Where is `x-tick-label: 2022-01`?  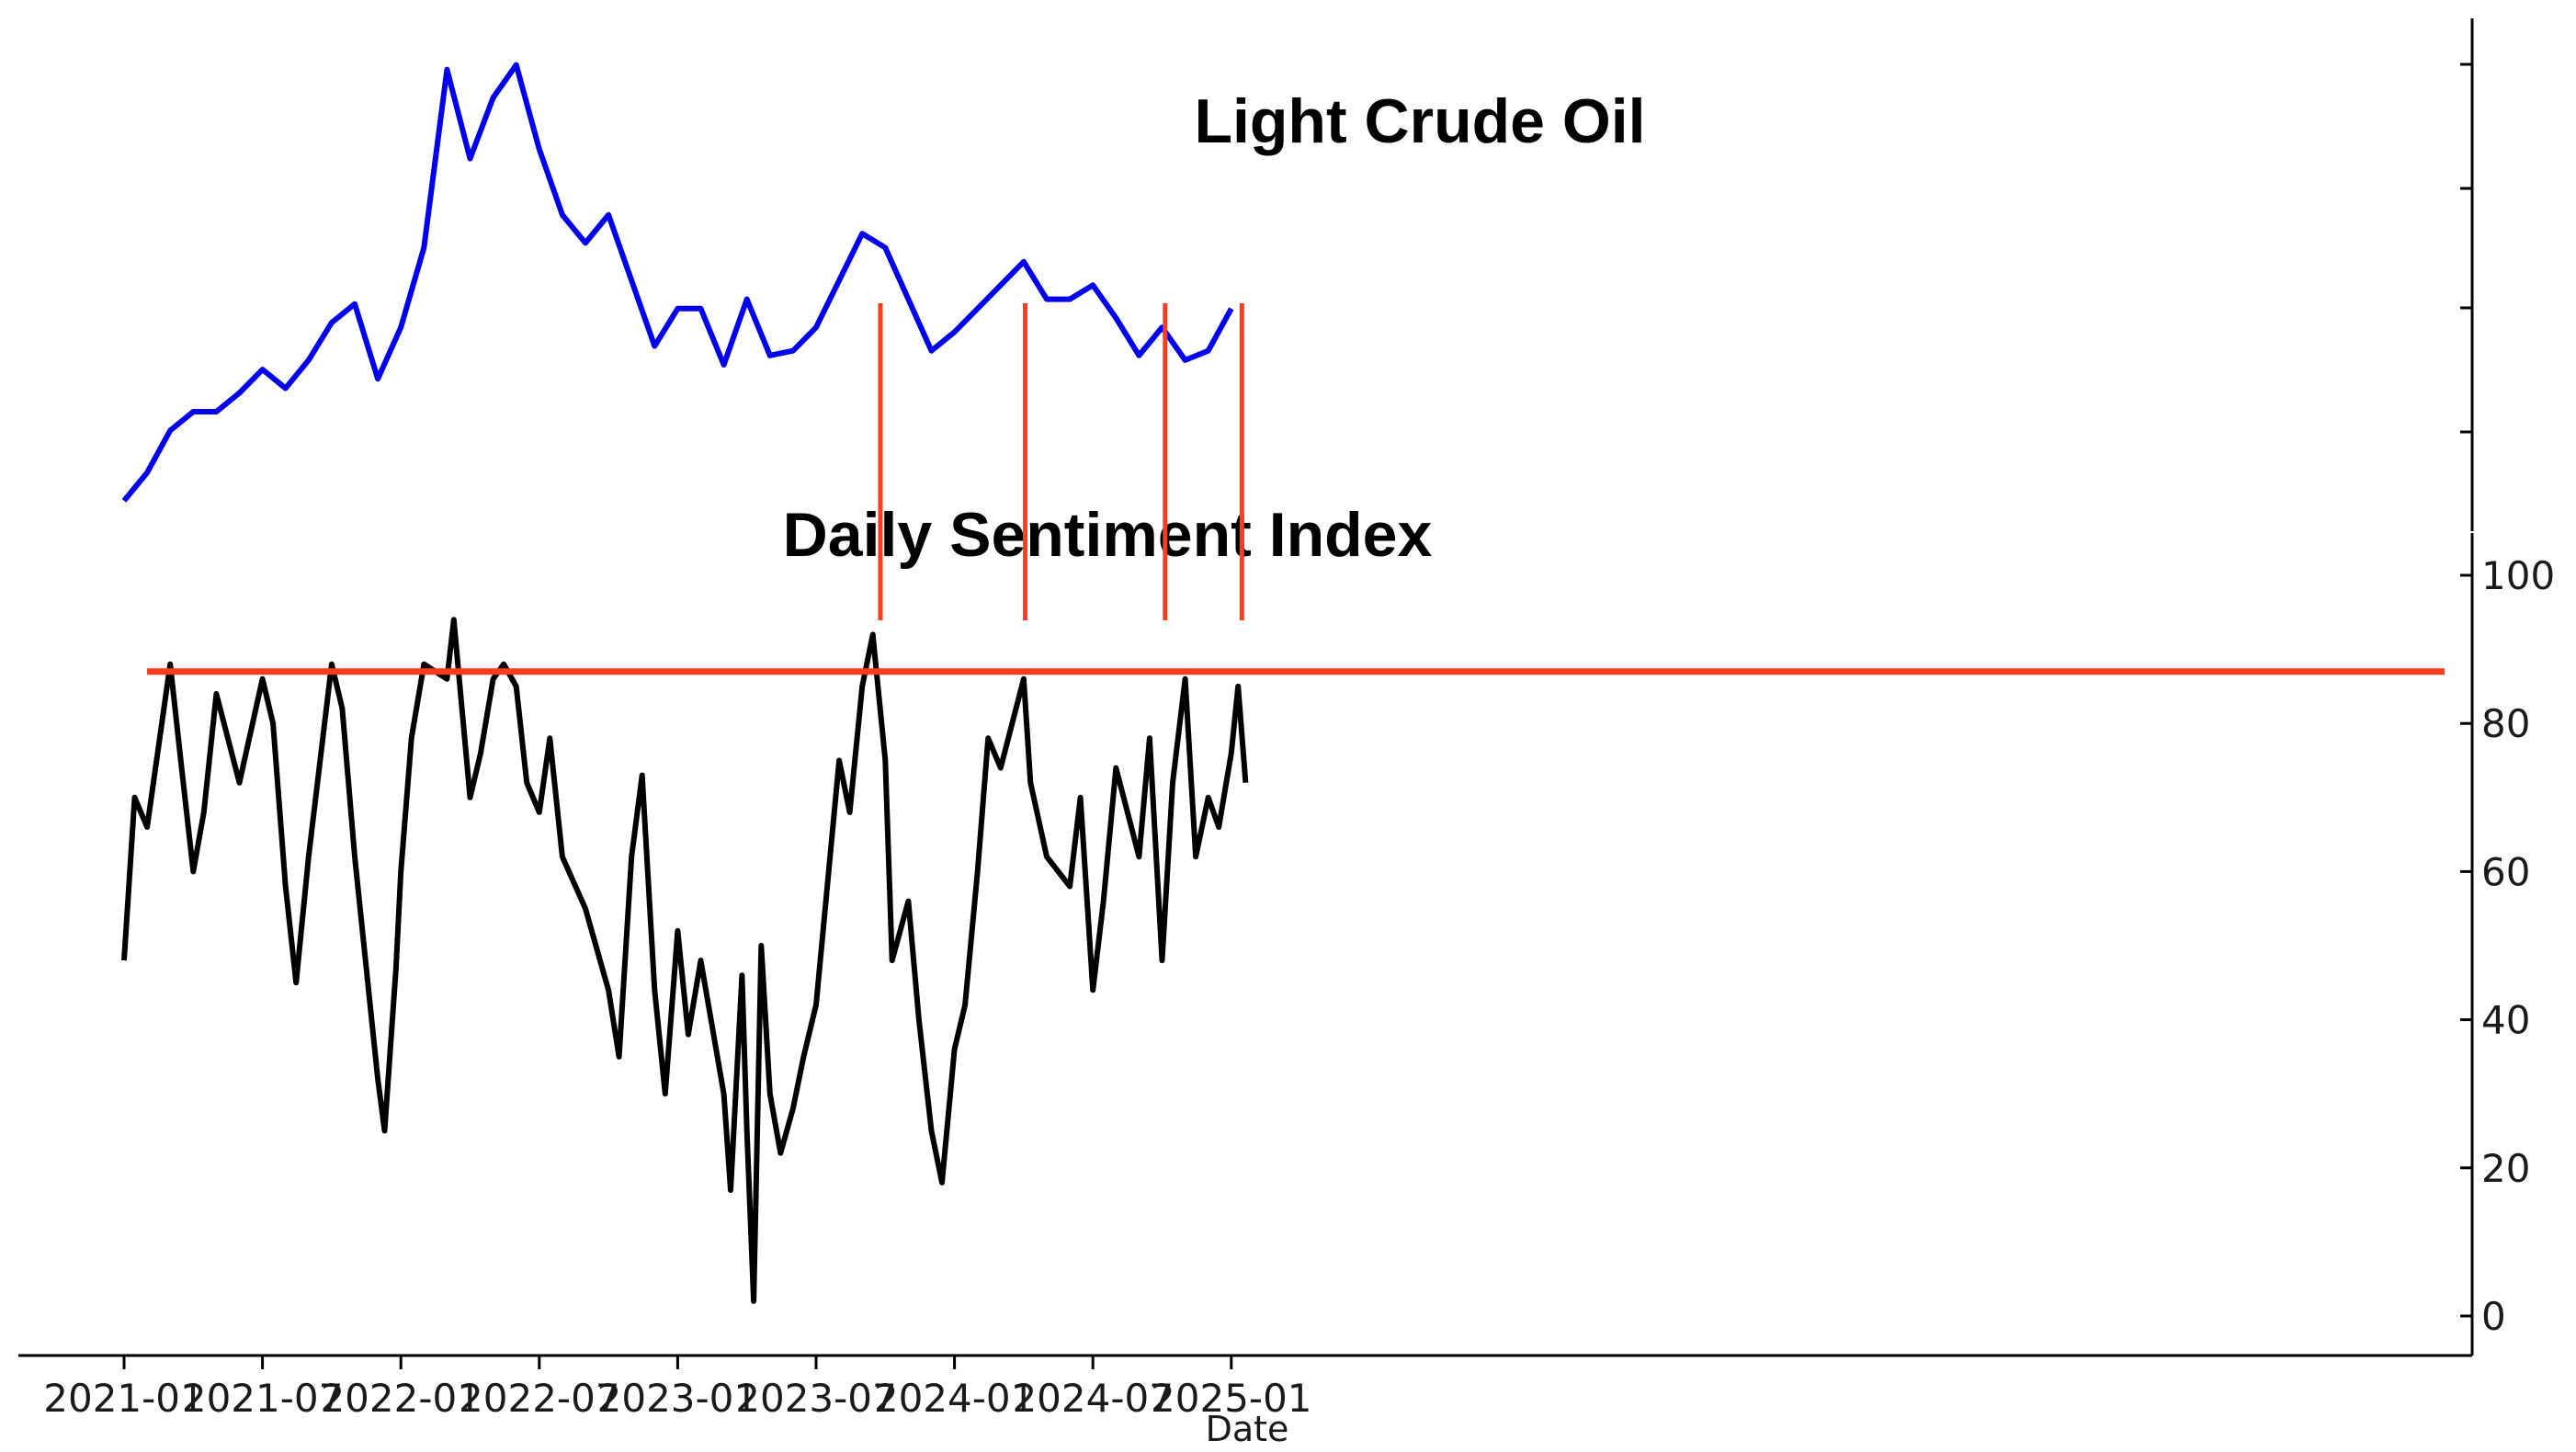
x-tick-label: 2022-01 is located at coordinates (401, 1399).